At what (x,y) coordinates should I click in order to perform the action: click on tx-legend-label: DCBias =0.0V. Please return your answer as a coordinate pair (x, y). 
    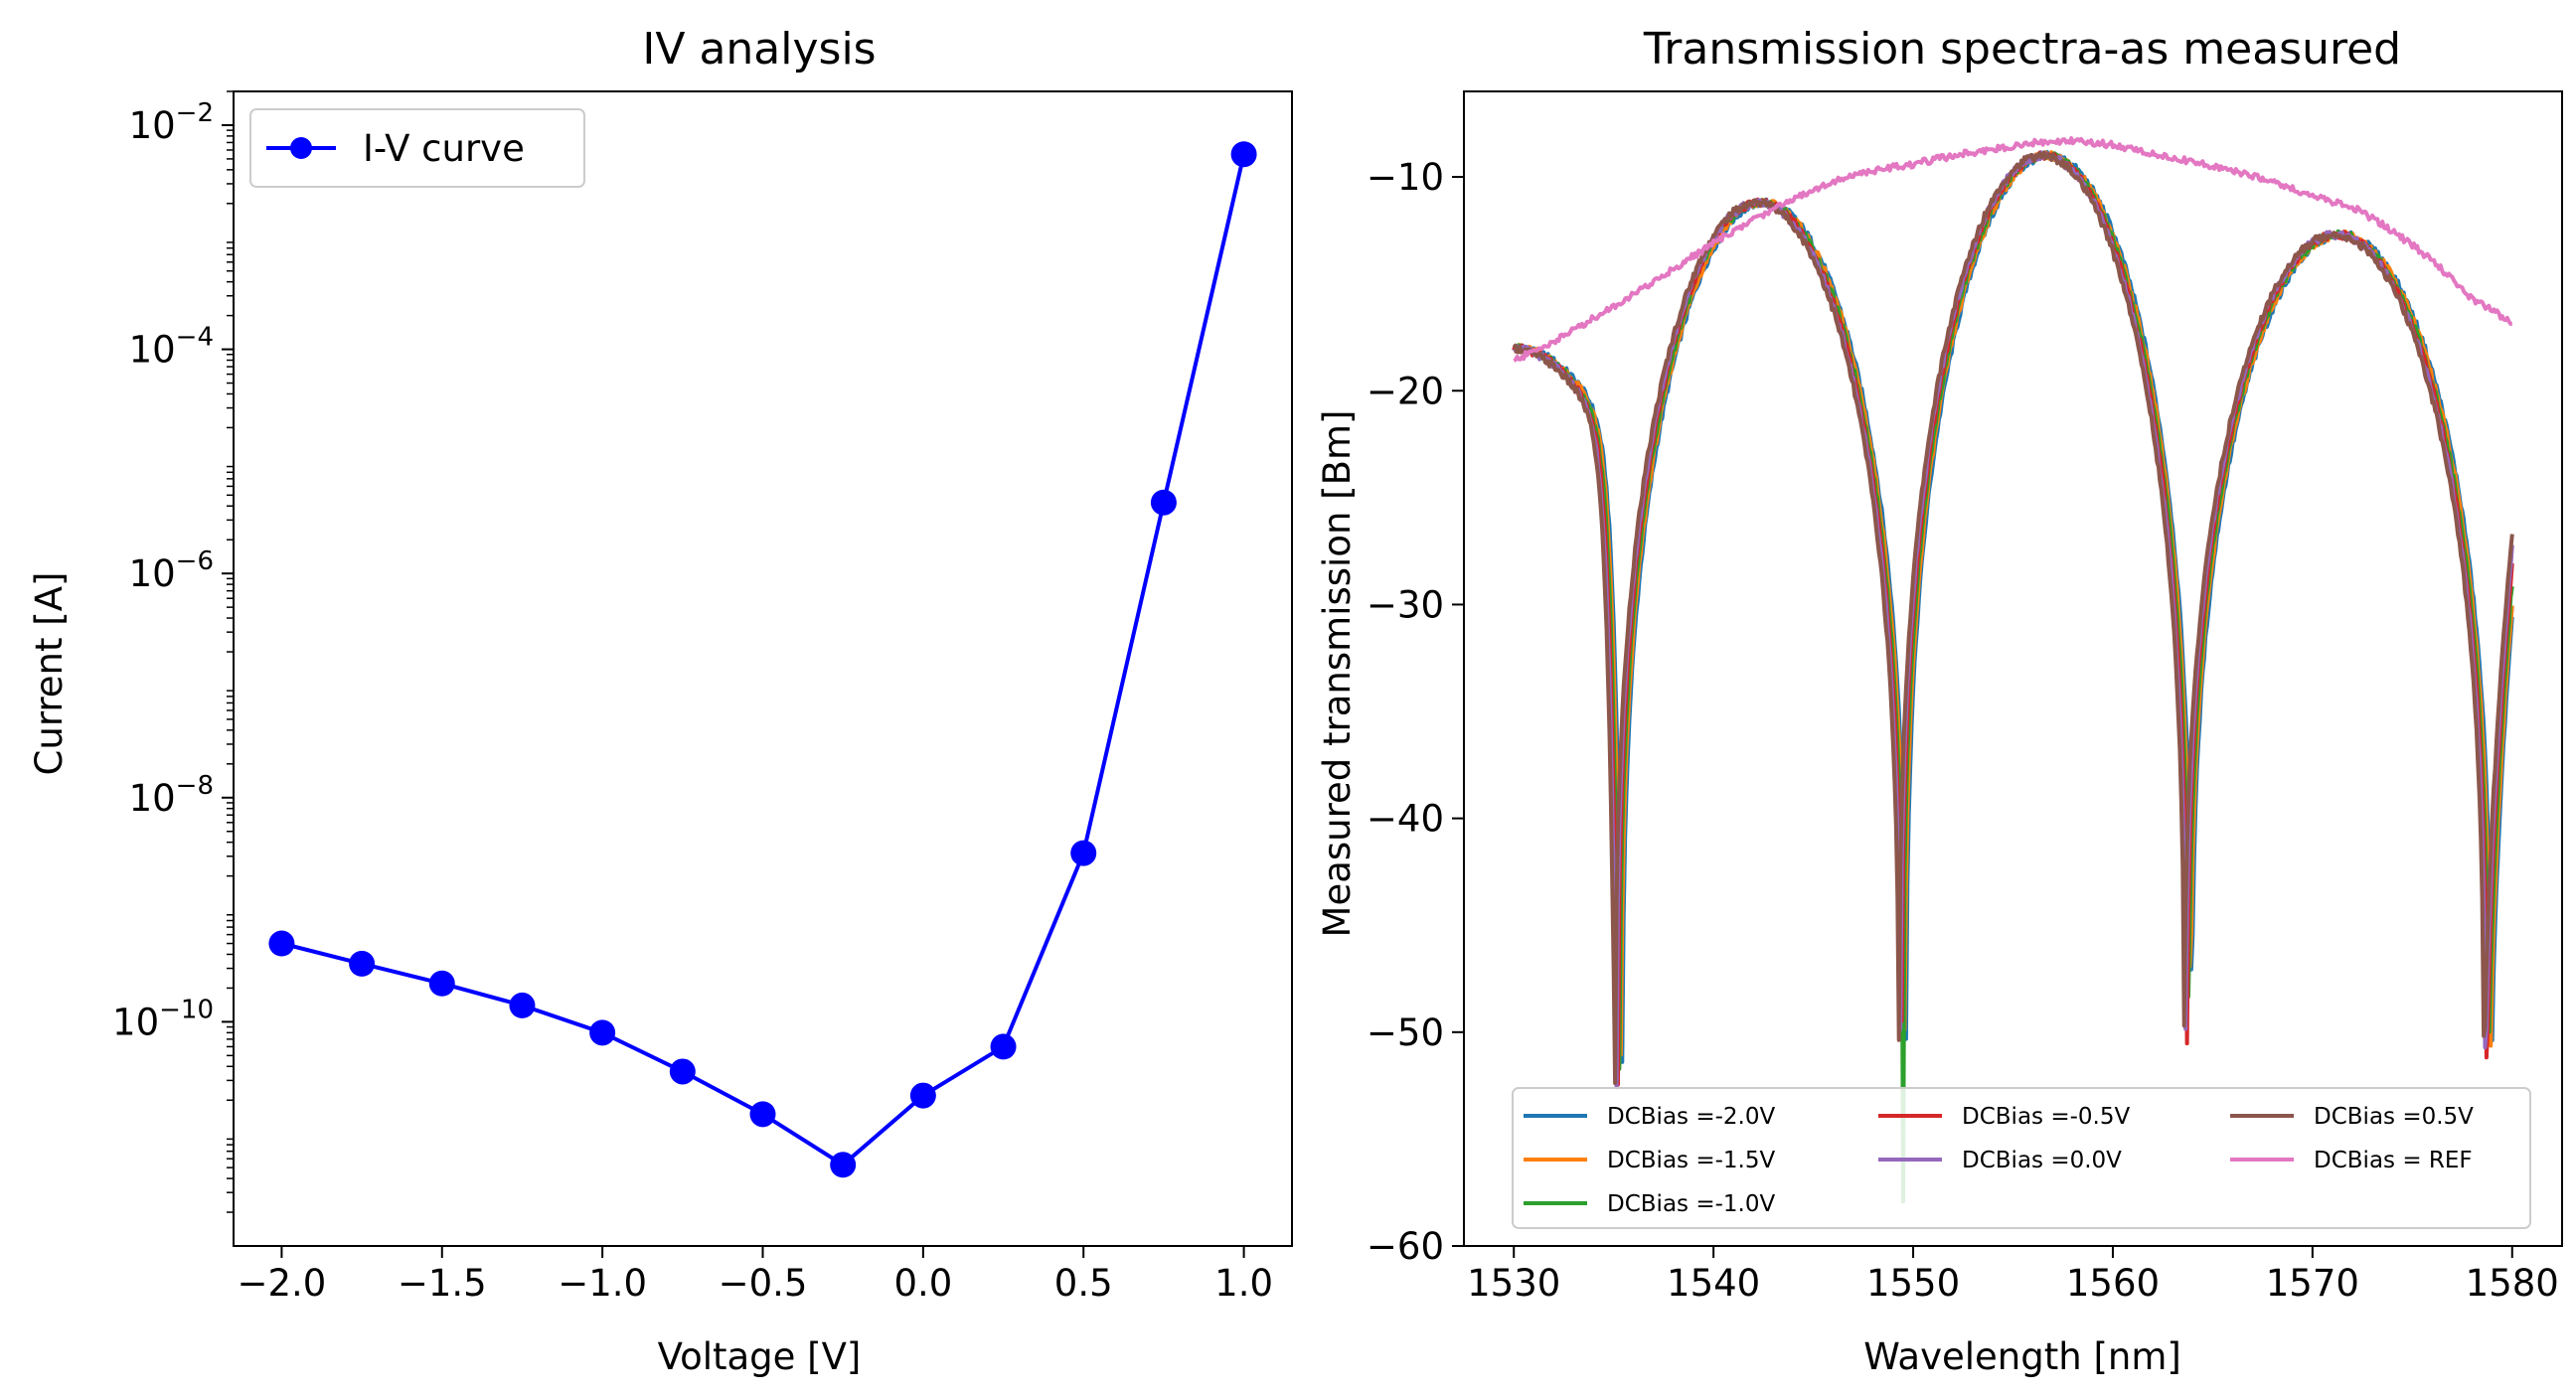
    Looking at the image, I should click on (2042, 1160).